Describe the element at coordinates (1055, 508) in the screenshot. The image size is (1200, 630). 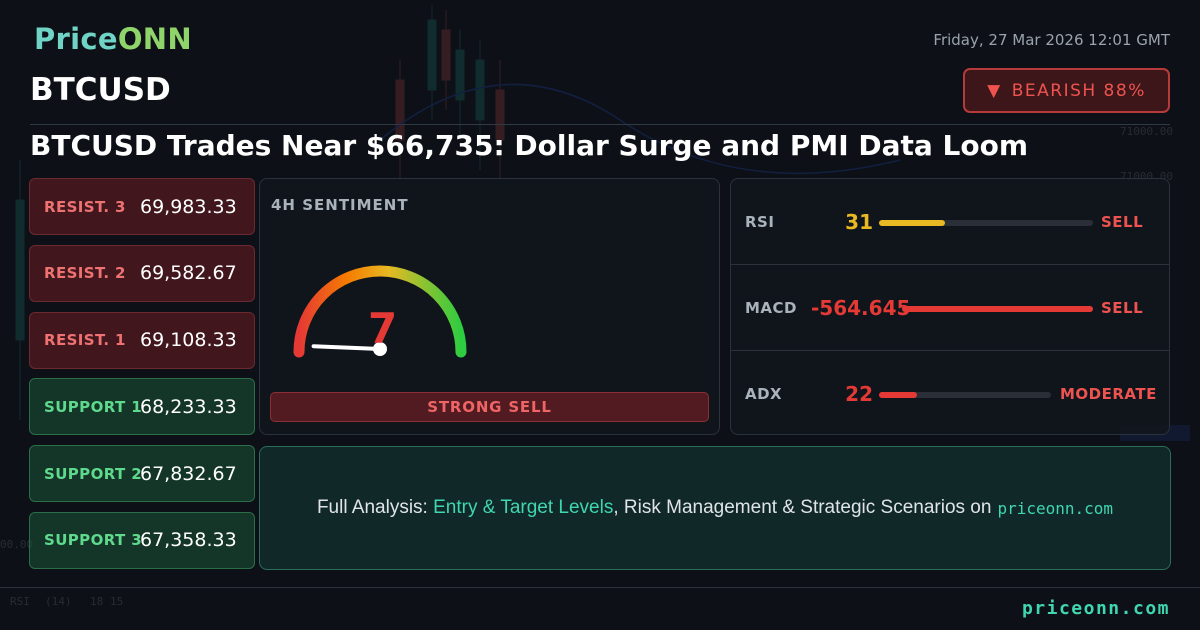
I see `cta-site-link: priceonn.com` at that location.